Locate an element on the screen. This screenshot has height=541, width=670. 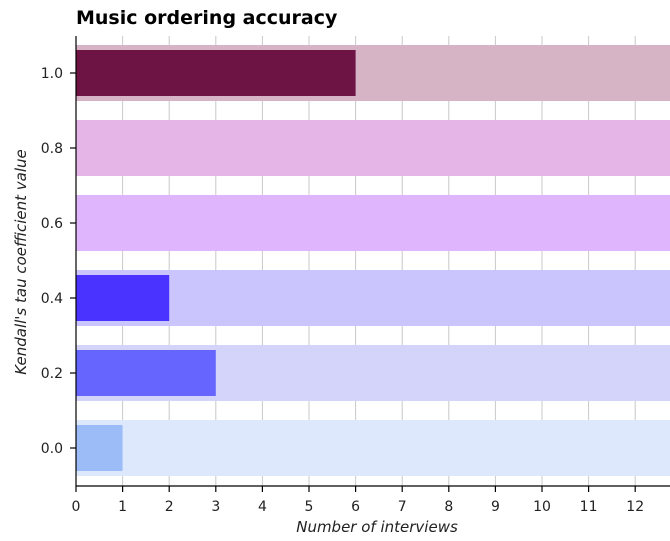
x-ticks: 0 1 2 3 4 5 6 7 8 9 10 11 12 is located at coordinates (358, 500).